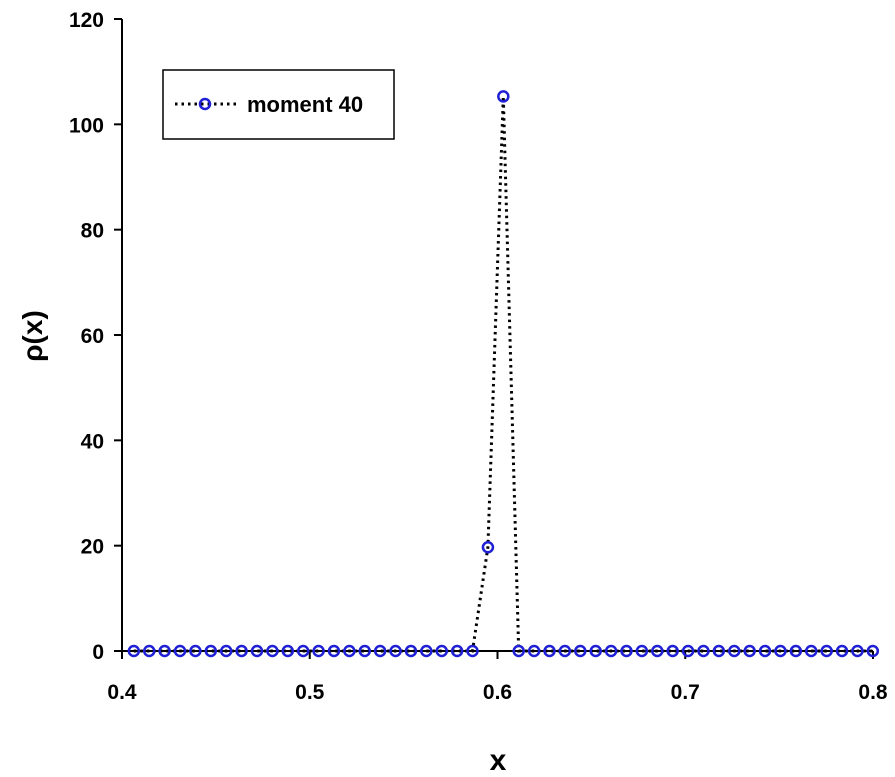  What do you see at coordinates (98, 652) in the screenshot?
I see `y-tick-label: 0` at bounding box center [98, 652].